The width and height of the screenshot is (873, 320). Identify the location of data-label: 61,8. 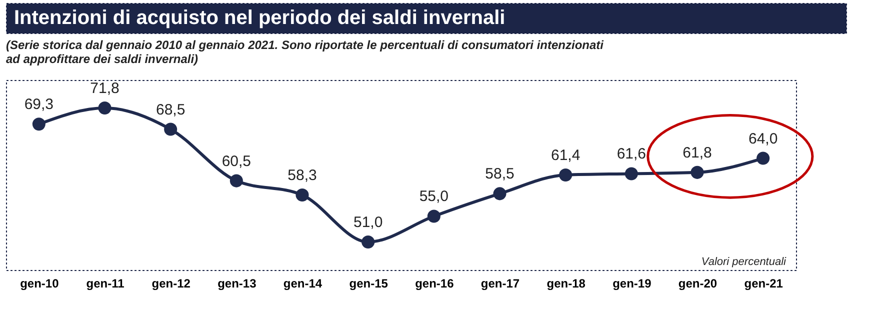
(697, 153).